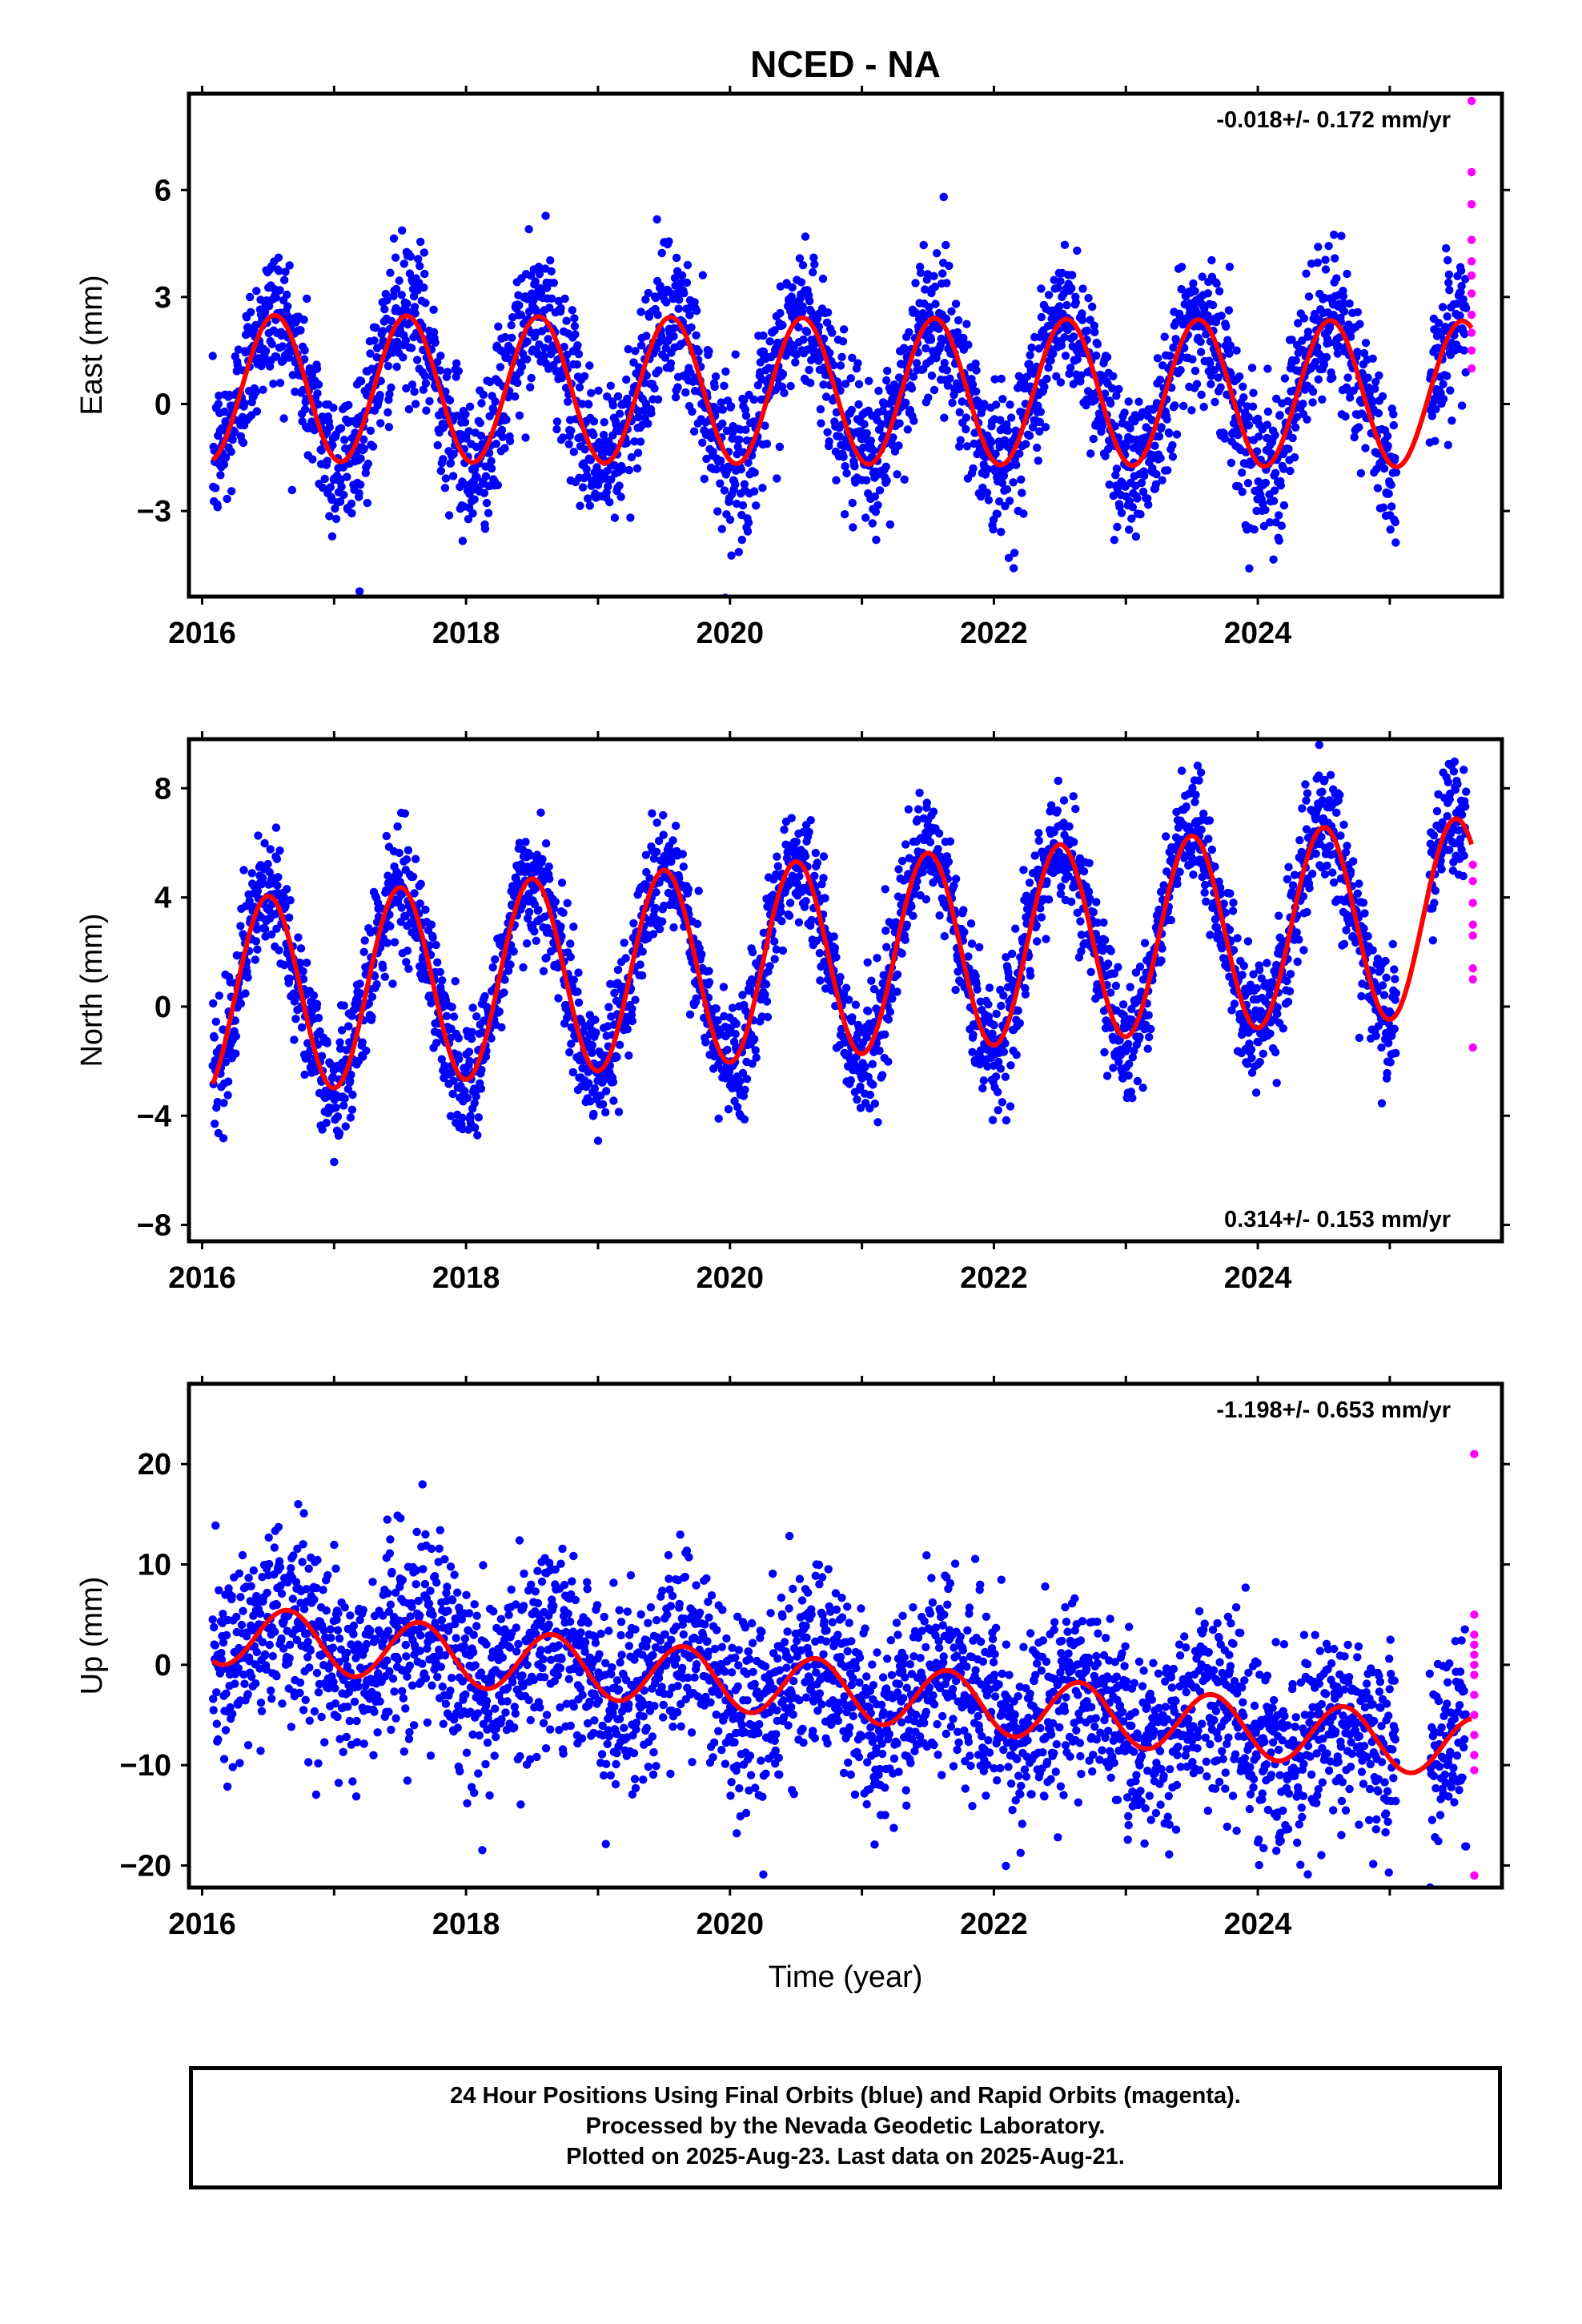 The height and width of the screenshot is (2324, 1582). I want to click on y-tick-label: 3, so click(163, 298).